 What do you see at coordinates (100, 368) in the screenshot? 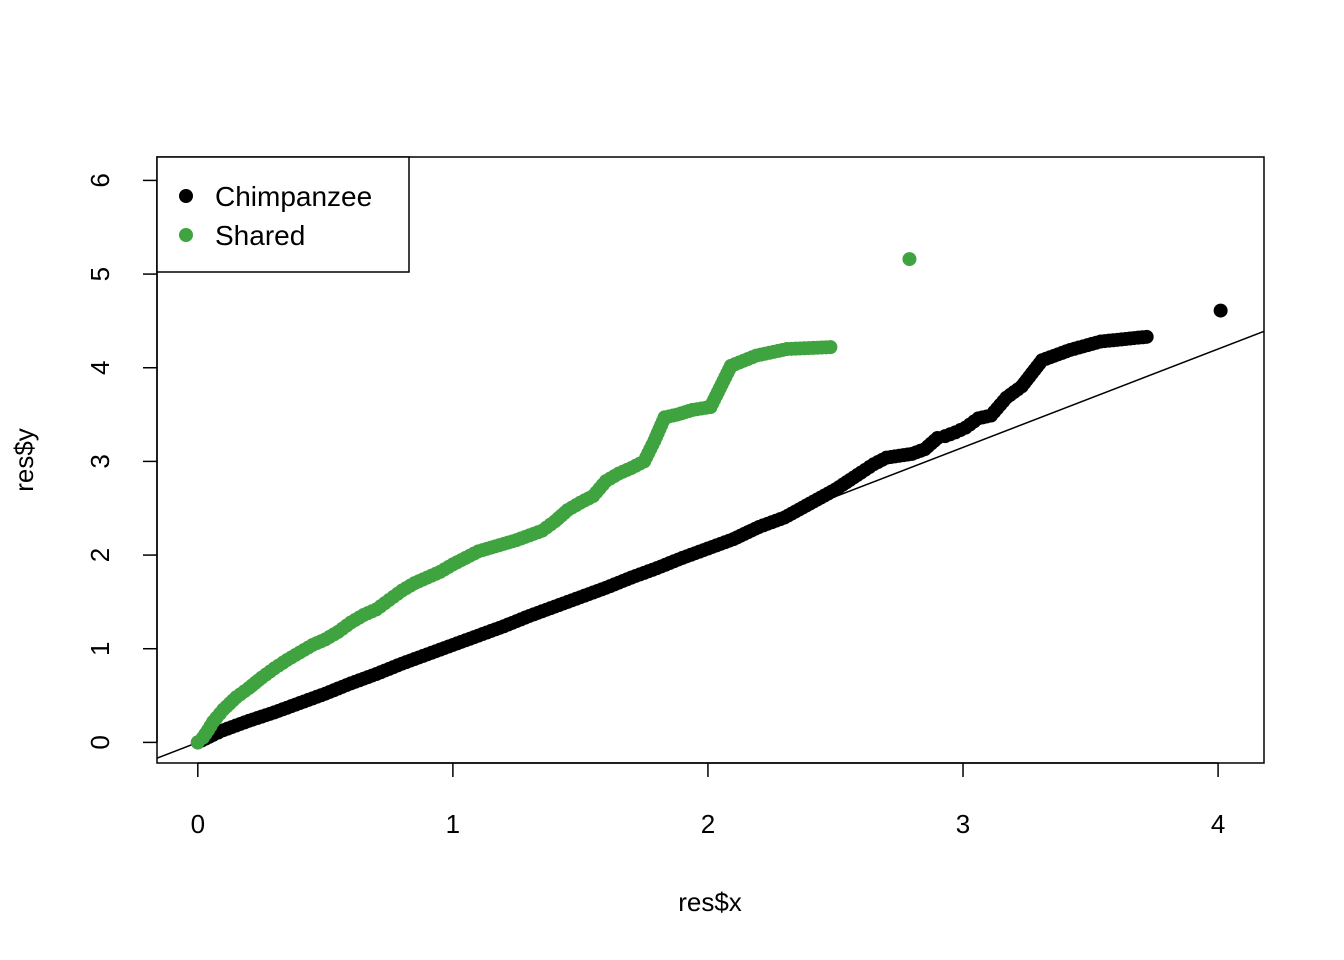
I see `y-tick-label: 4` at bounding box center [100, 368].